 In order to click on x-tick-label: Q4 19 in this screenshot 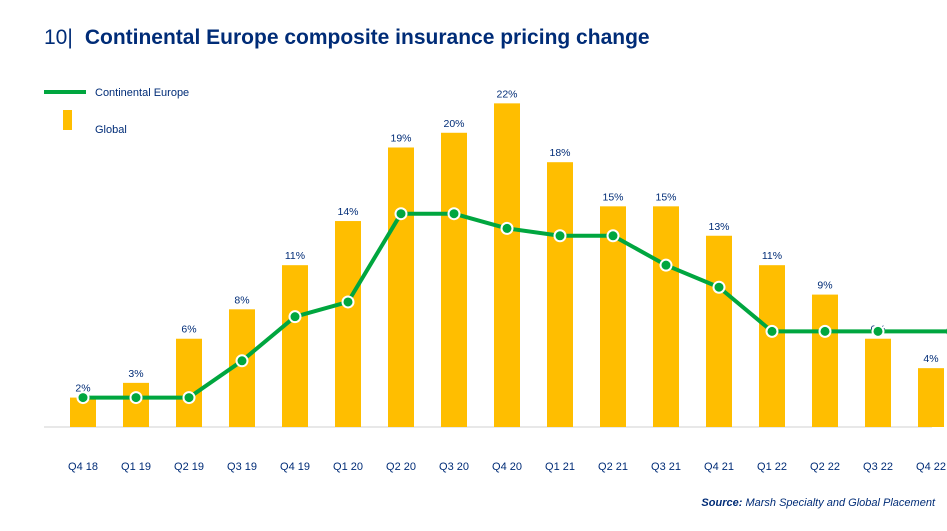, I will do `click(295, 467)`.